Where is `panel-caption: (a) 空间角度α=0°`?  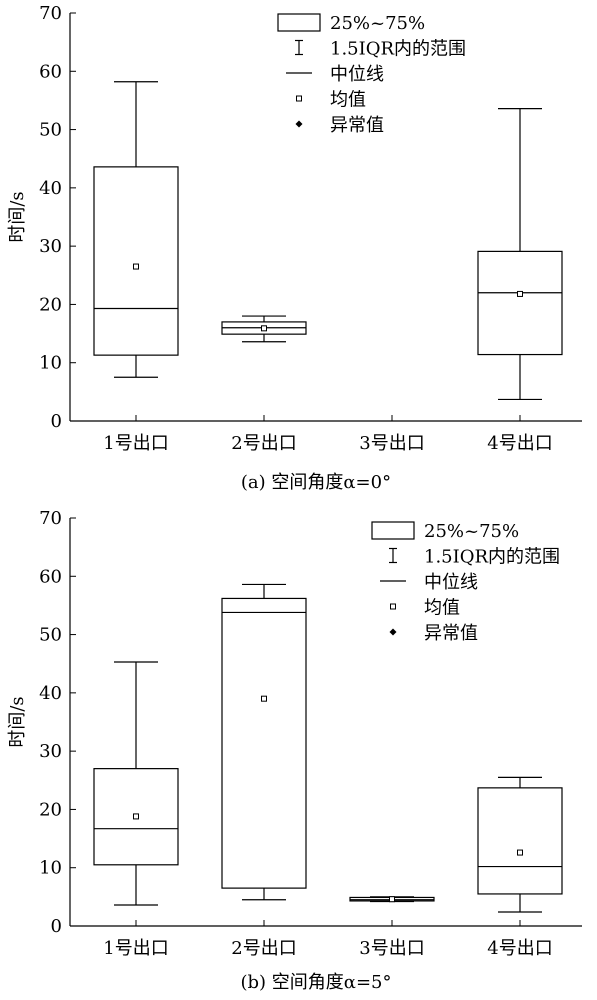
panel-caption: (a) 空间角度α=0° is located at coordinates (316, 482).